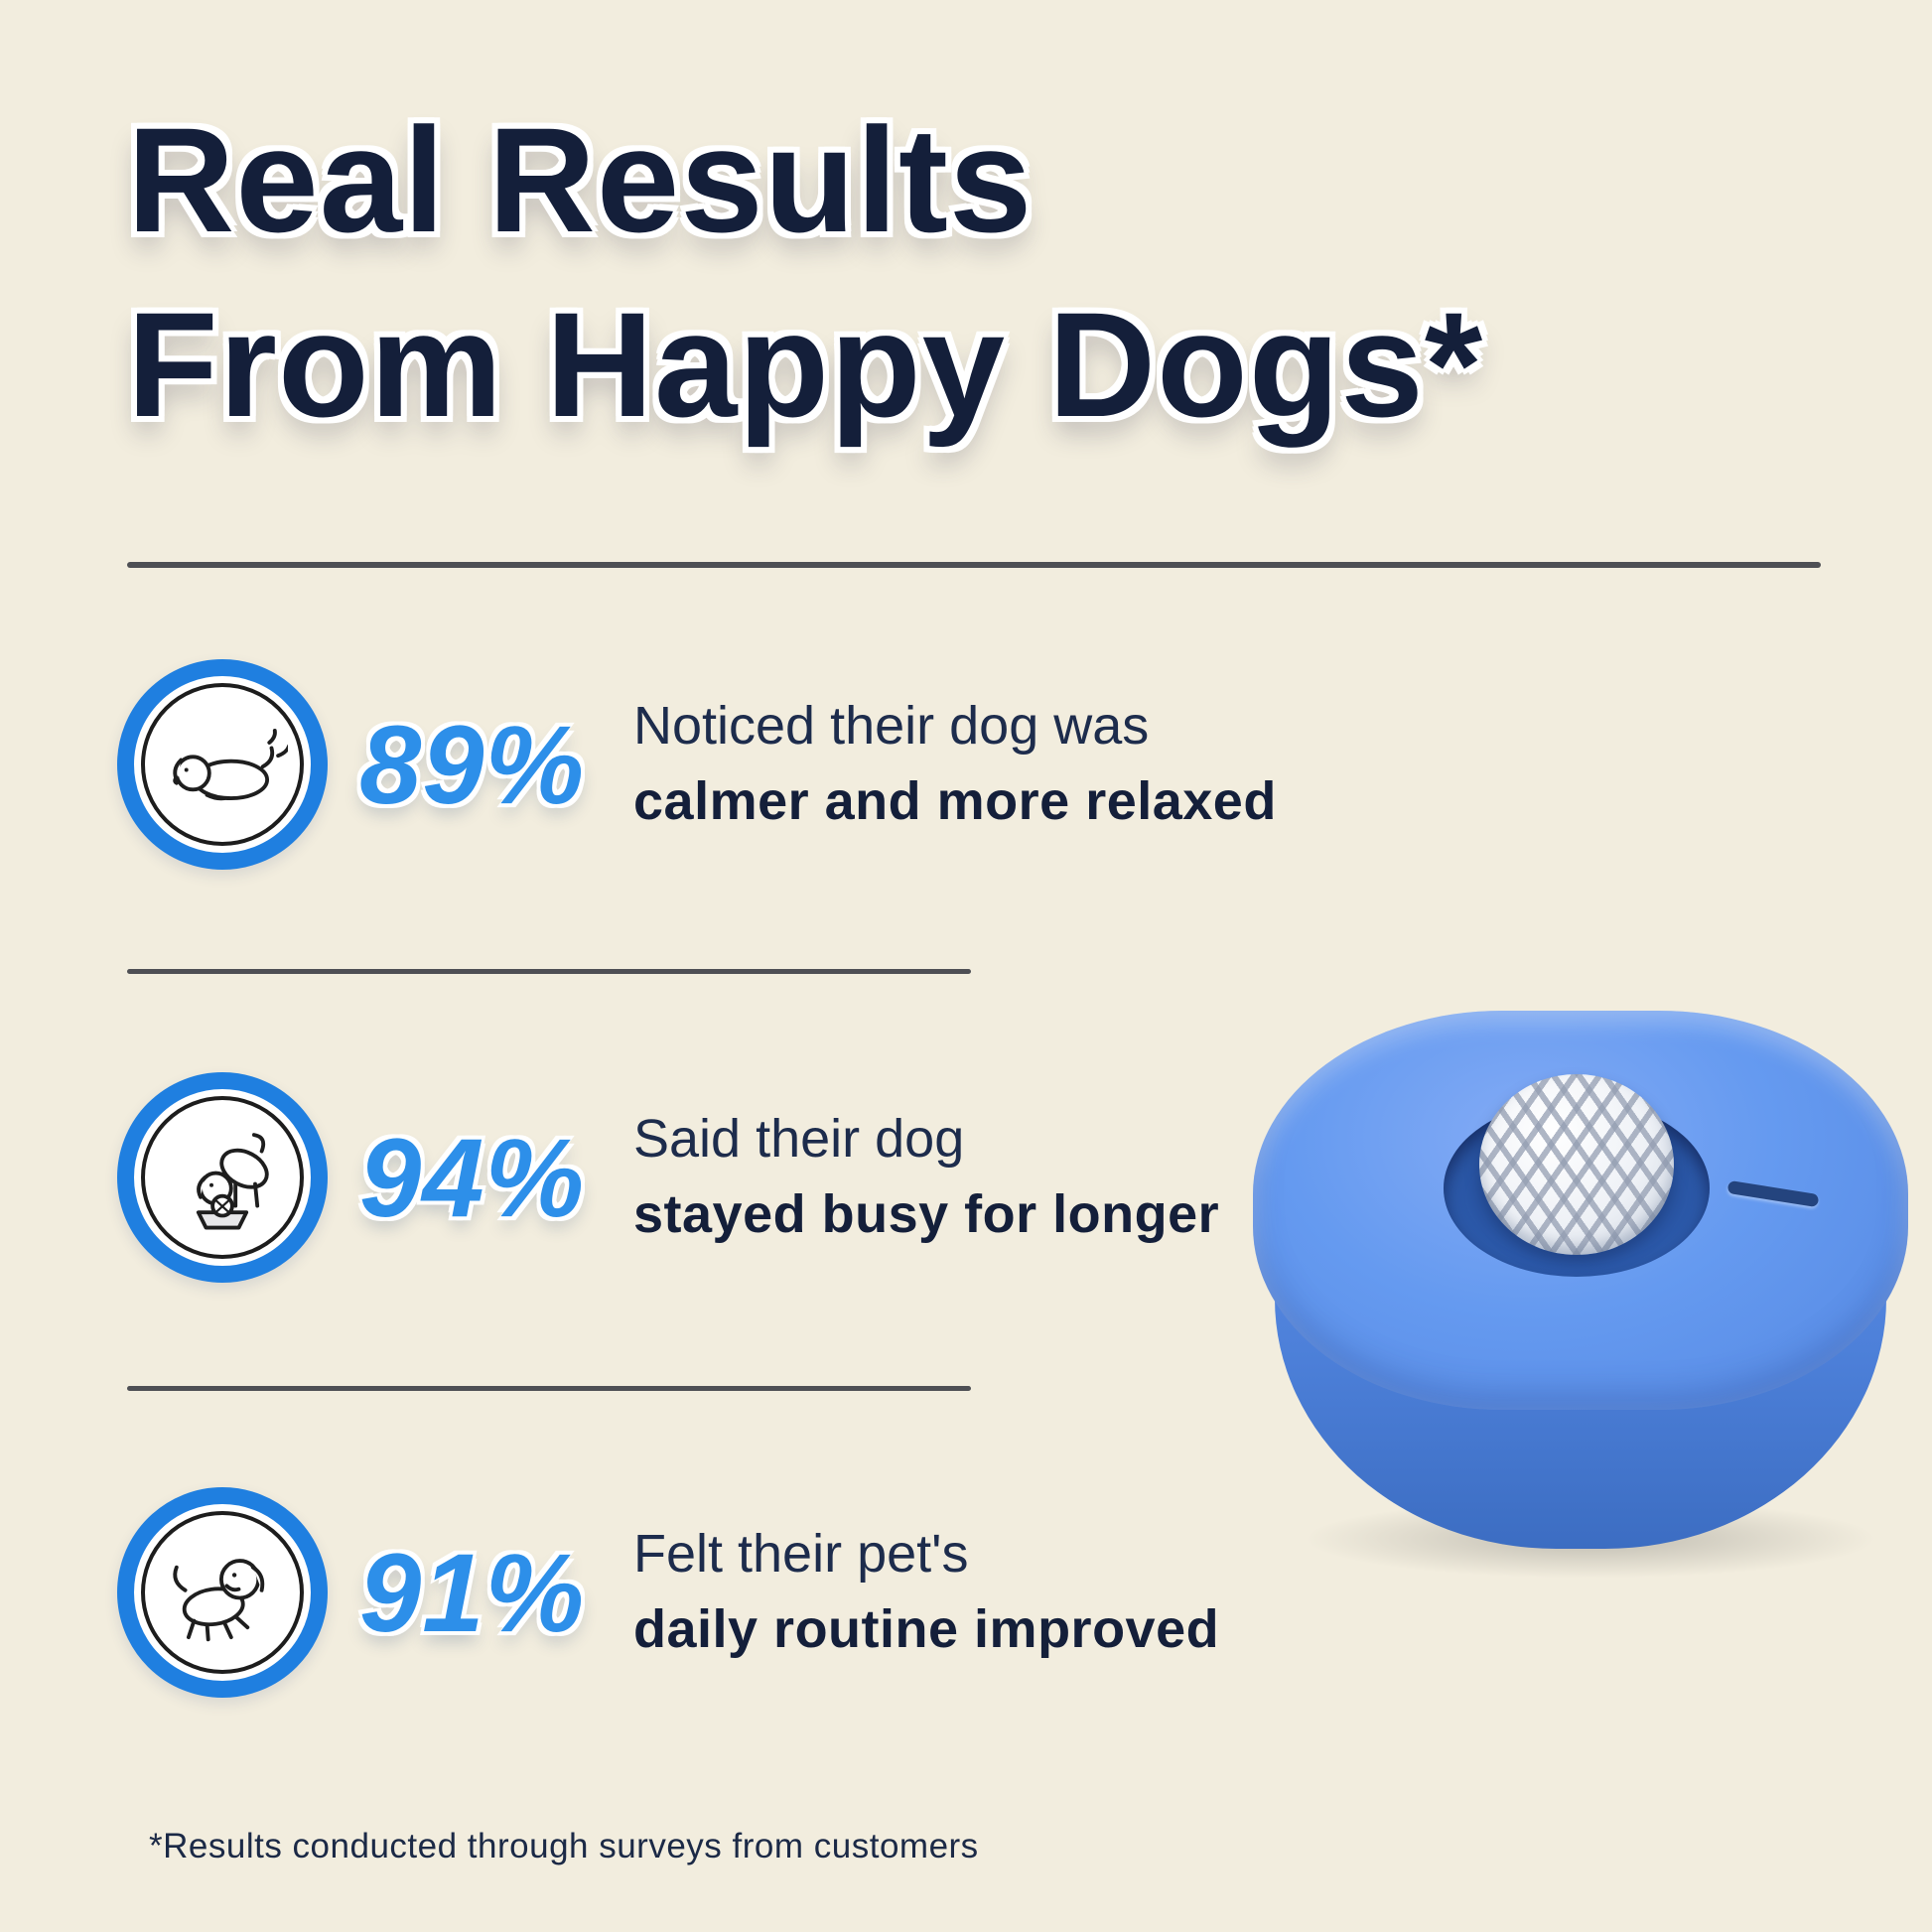 This screenshot has width=1932, height=1932. I want to click on dog-eating-from-bowl-icon, so click(223, 1178).